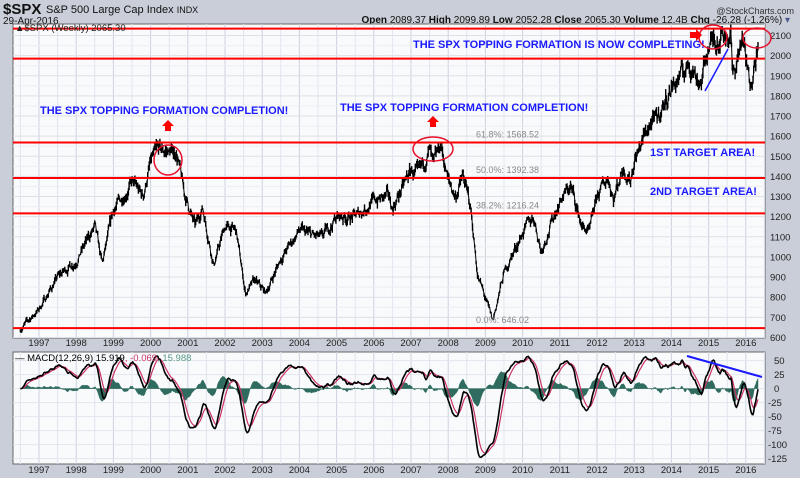  What do you see at coordinates (779, 361) in the screenshot?
I see `macd-tick-label: 50` at bounding box center [779, 361].